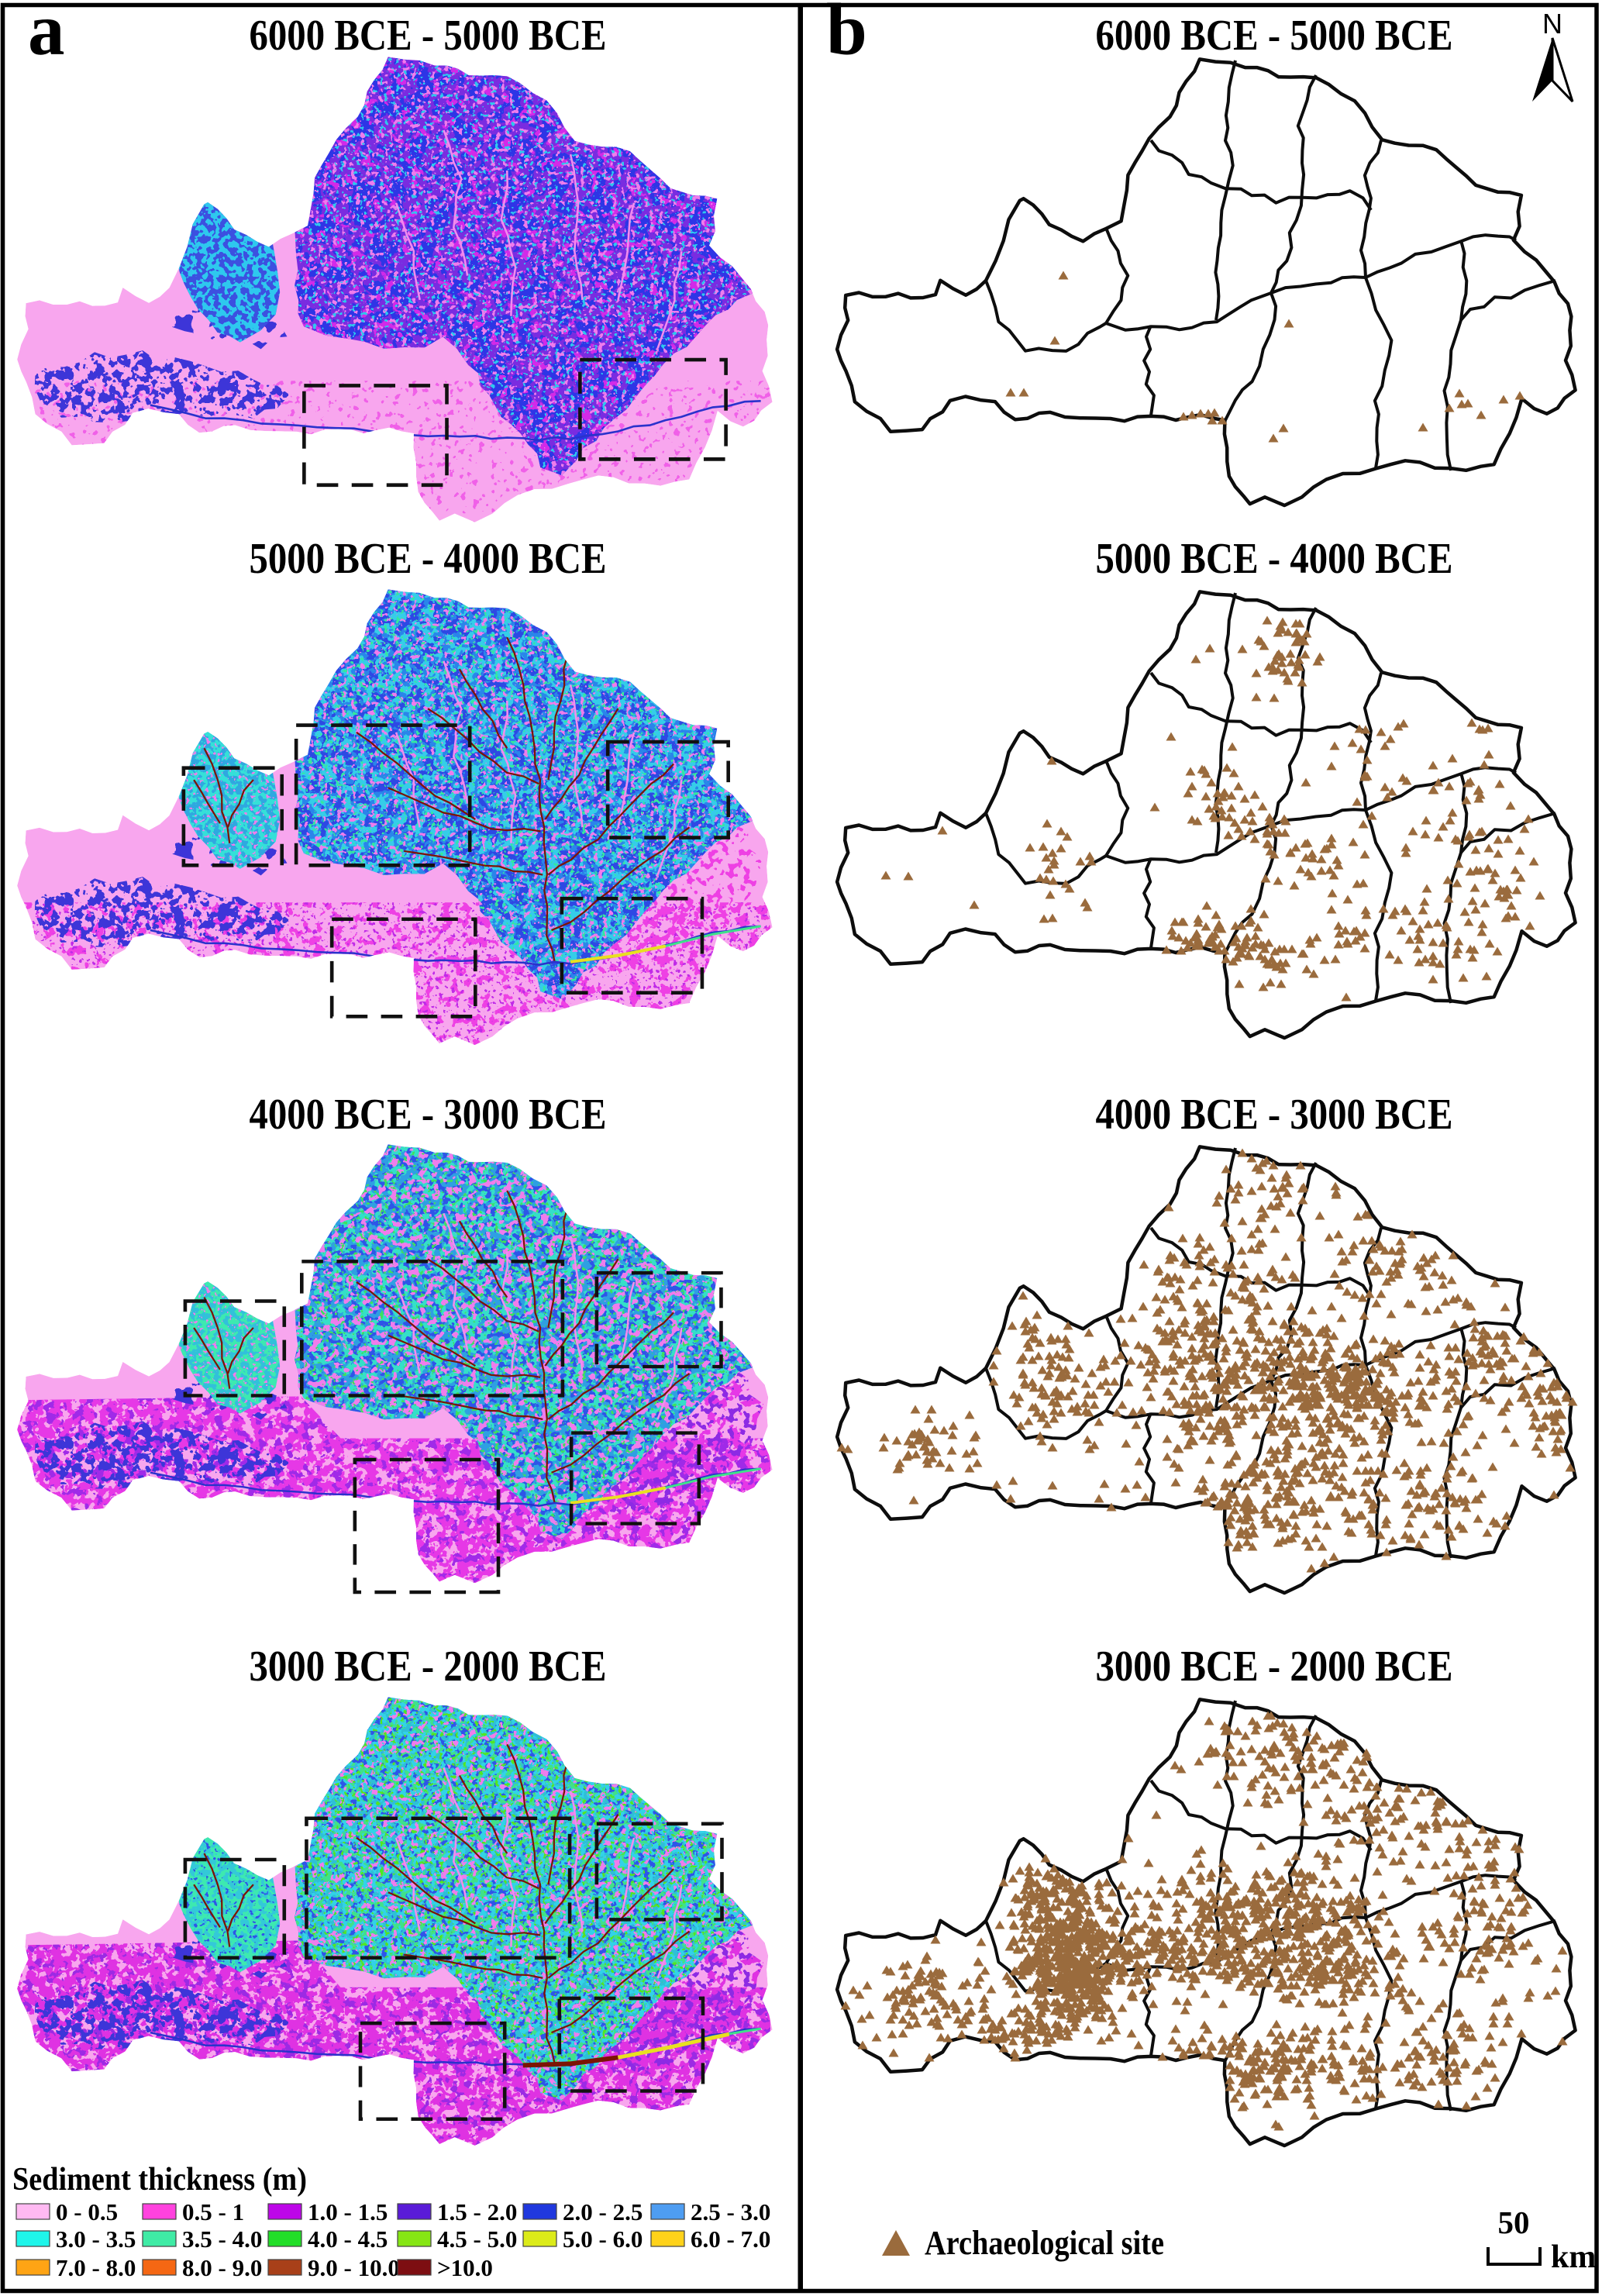 Image resolution: width=1602 pixels, height=2296 pixels. What do you see at coordinates (1044, 2243) in the screenshot?
I see `svg-text: Archaeological site` at bounding box center [1044, 2243].